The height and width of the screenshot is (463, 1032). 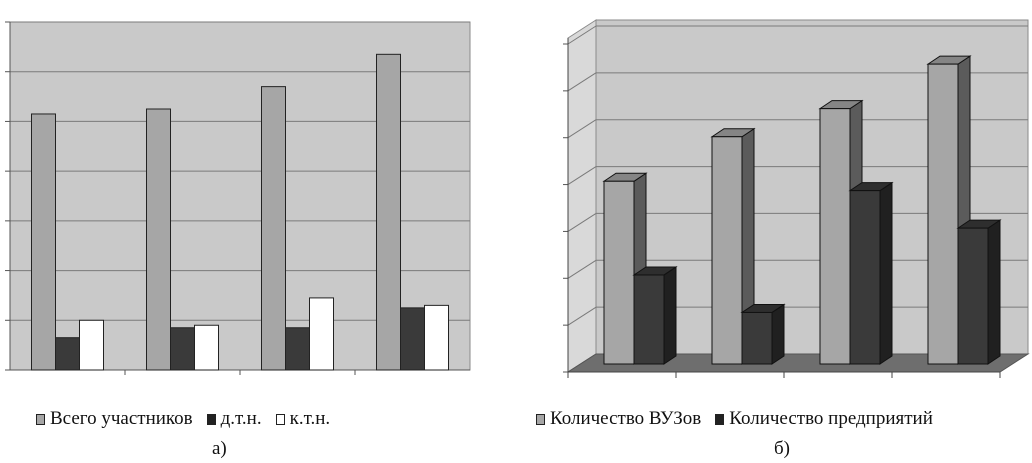 I want to click on legend-a: Всего участников д.т.н. к.т.н., so click(x=190, y=419).